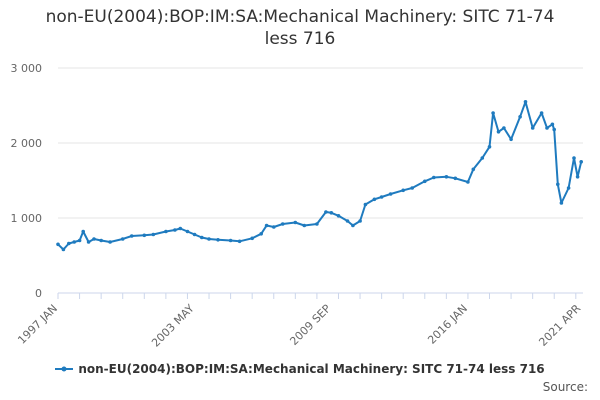 The width and height of the screenshot is (600, 400). What do you see at coordinates (447, 324) in the screenshot?
I see `x-tick-label: 2016 JAN` at bounding box center [447, 324].